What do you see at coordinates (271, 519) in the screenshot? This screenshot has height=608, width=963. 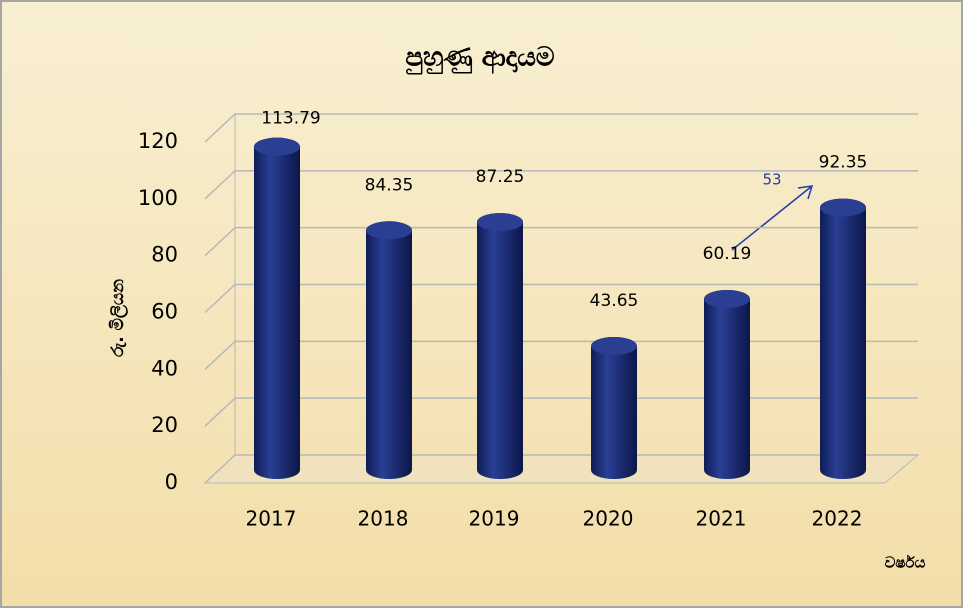 I see `x-tick-label: 2017` at bounding box center [271, 519].